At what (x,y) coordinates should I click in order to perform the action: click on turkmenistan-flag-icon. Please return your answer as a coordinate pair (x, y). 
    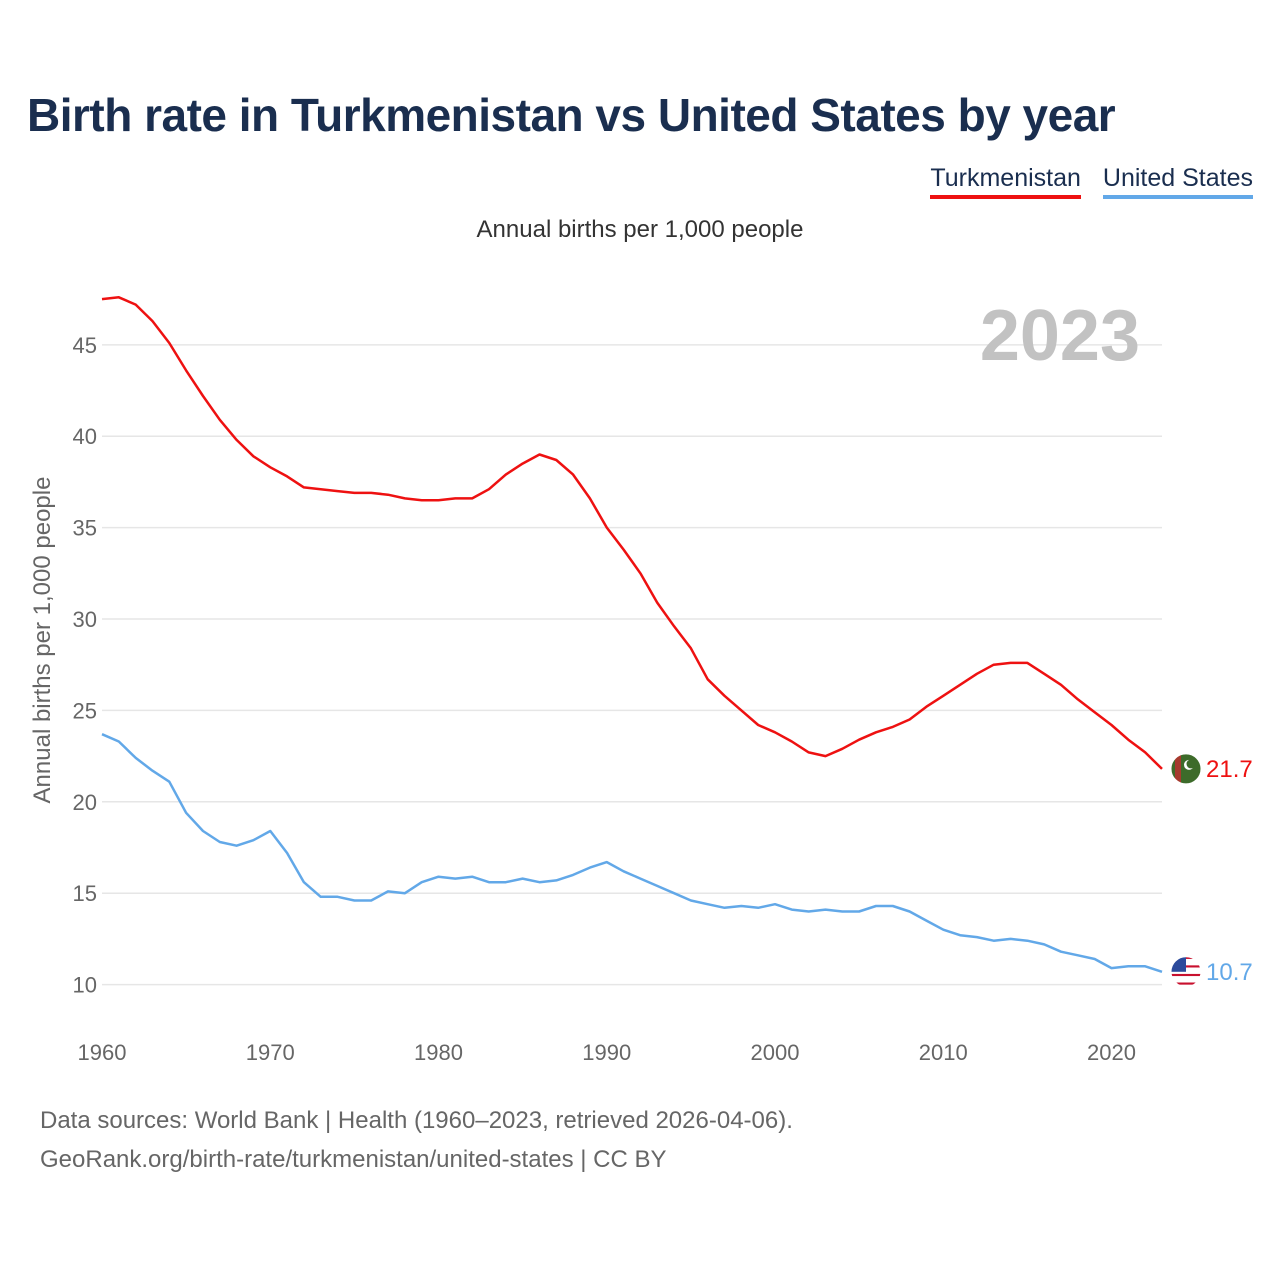
    Looking at the image, I should click on (1186, 769).